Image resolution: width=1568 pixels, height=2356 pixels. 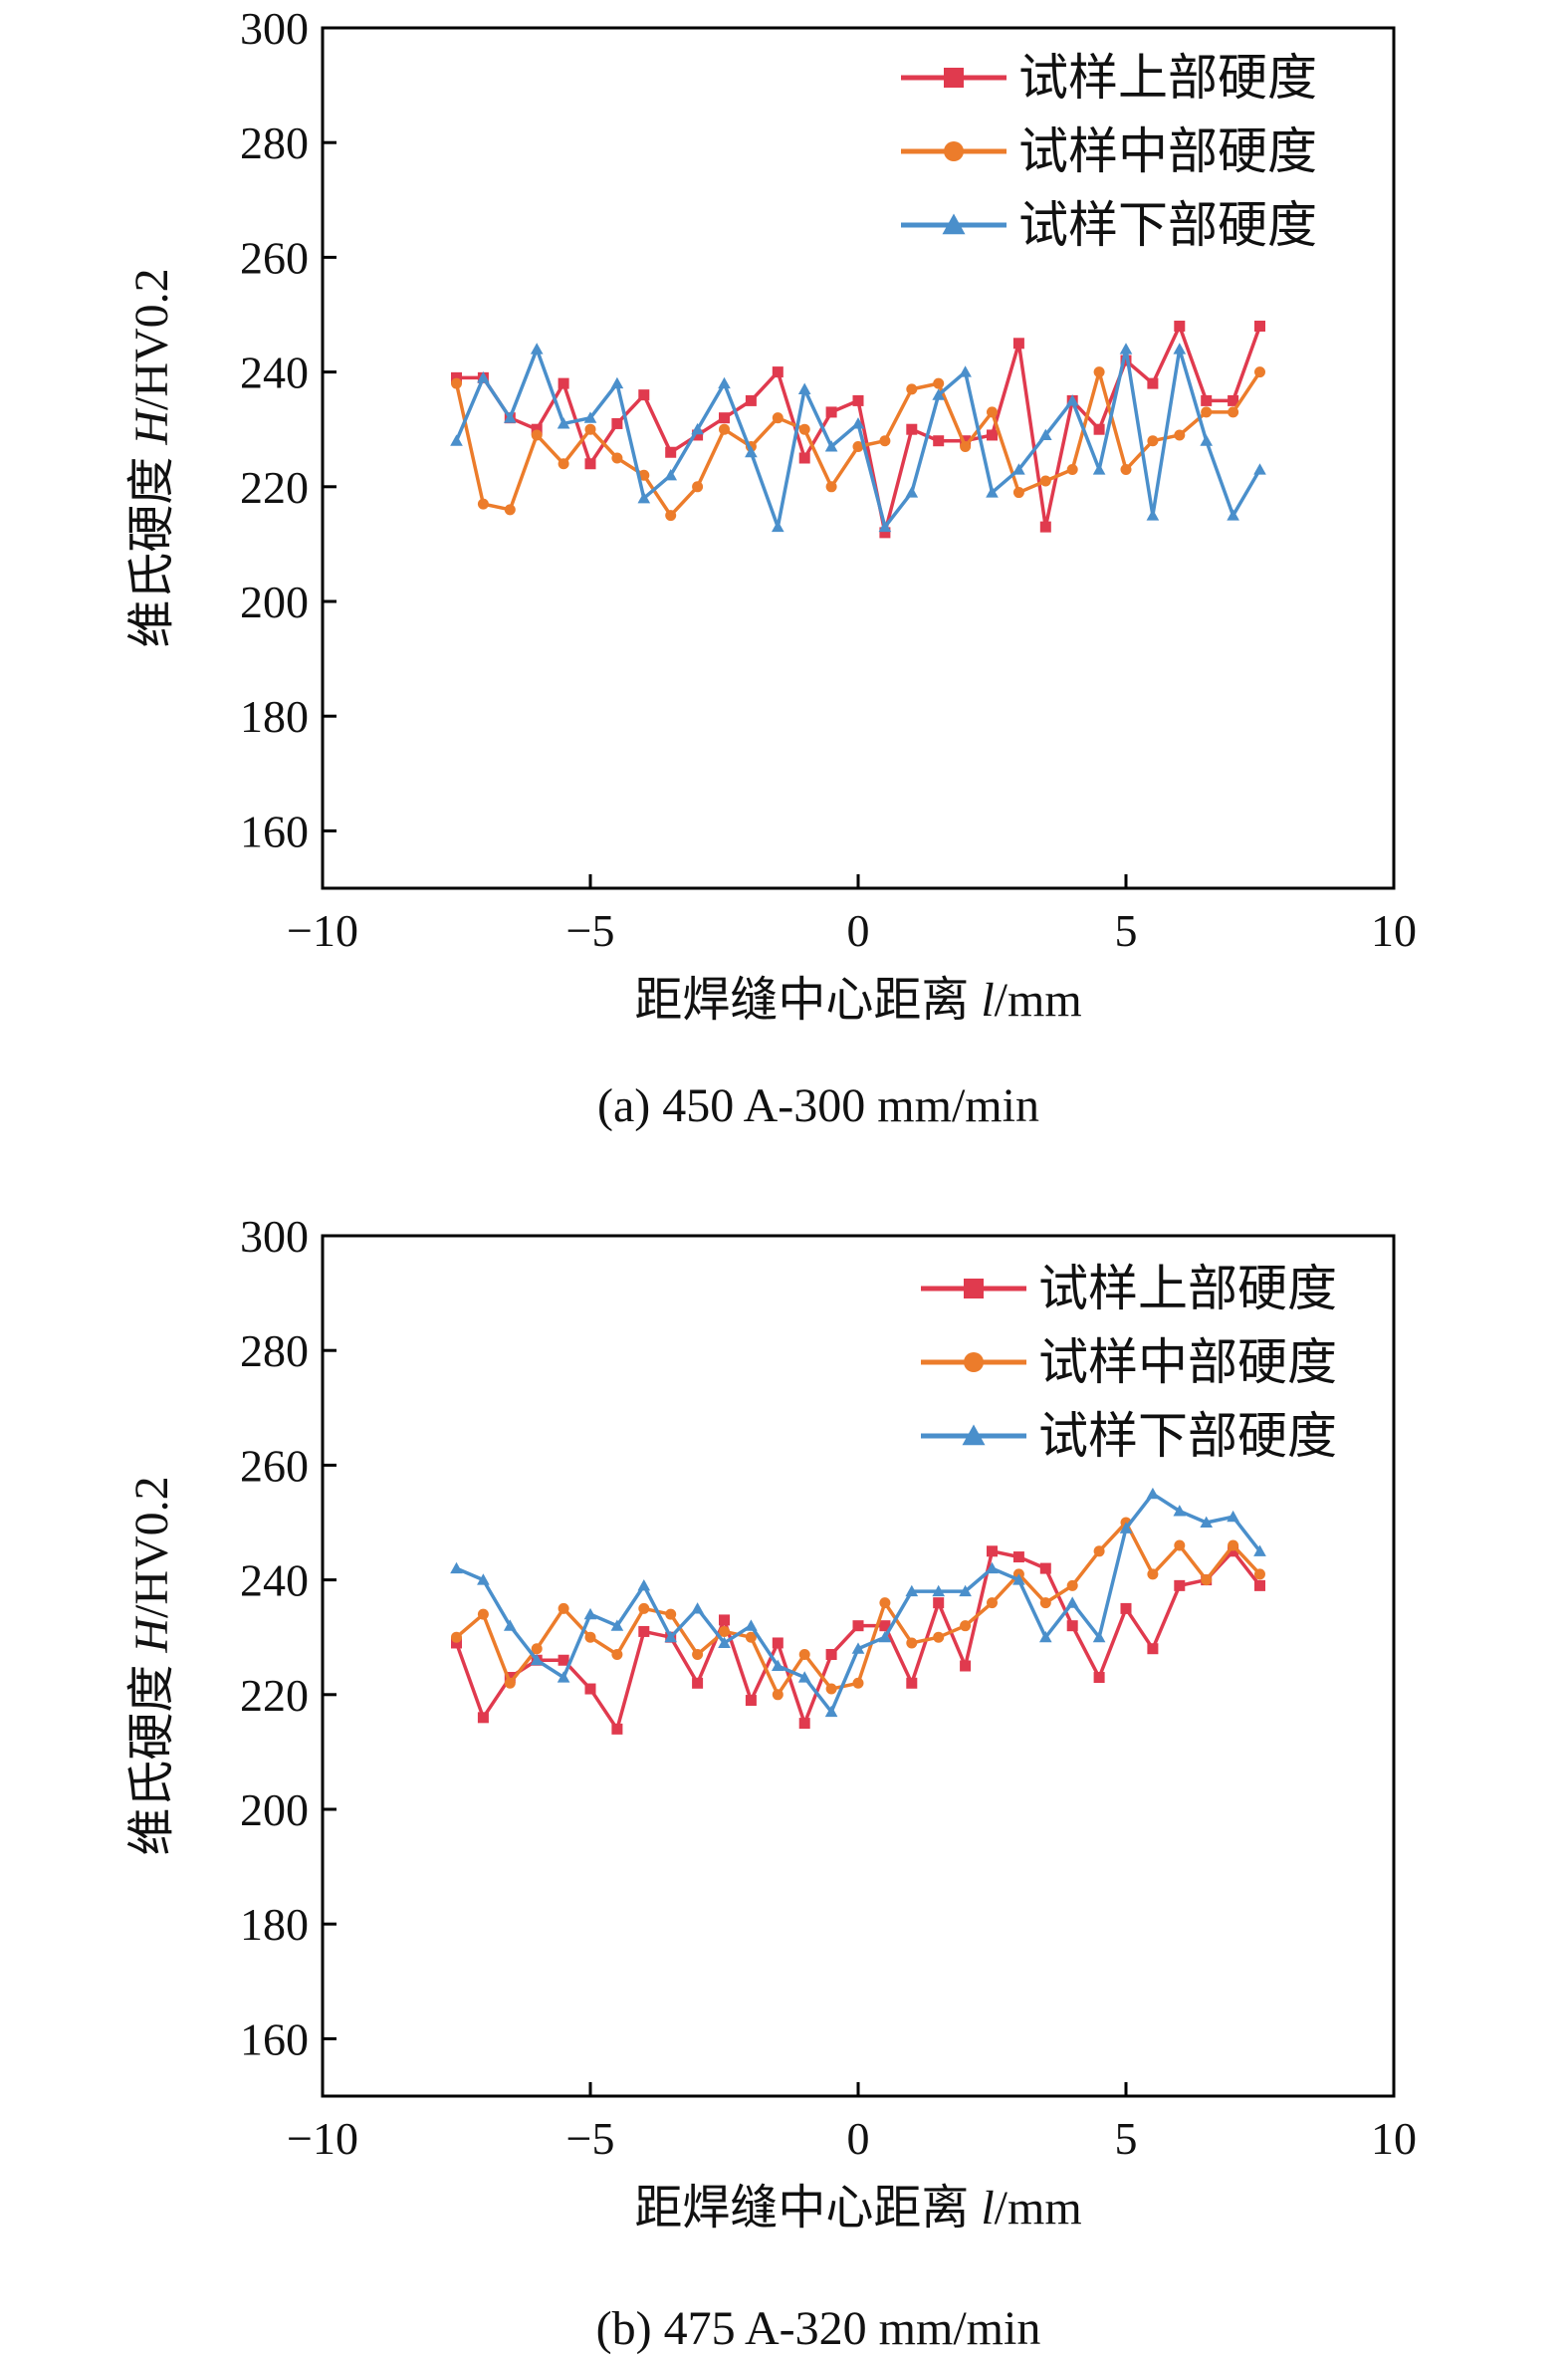 I want to click on y-tick-label: 180, so click(x=274, y=716).